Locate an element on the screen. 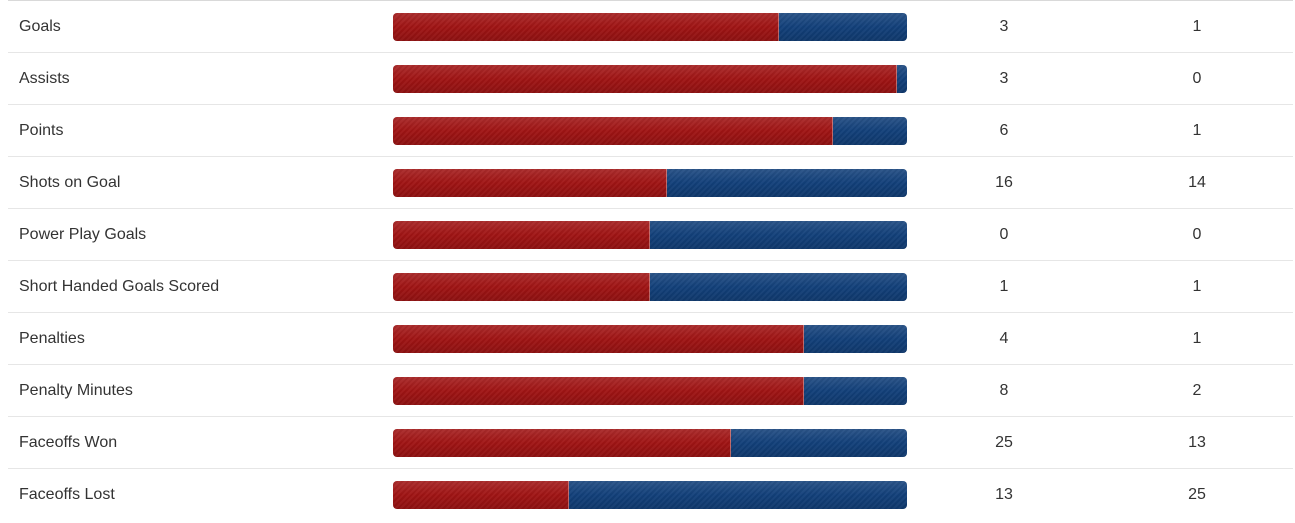  stat-row-faceoffs-won: Faceoffs Won 25 13 is located at coordinates (650, 443).